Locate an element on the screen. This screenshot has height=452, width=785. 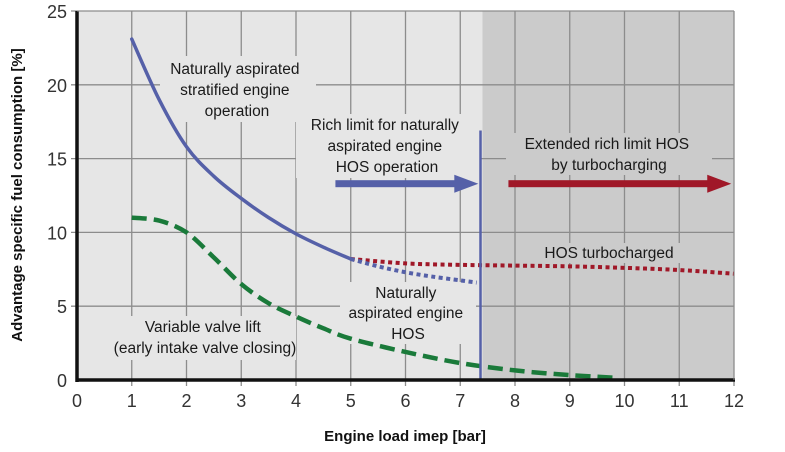
arrows is located at coordinates (533, 183).